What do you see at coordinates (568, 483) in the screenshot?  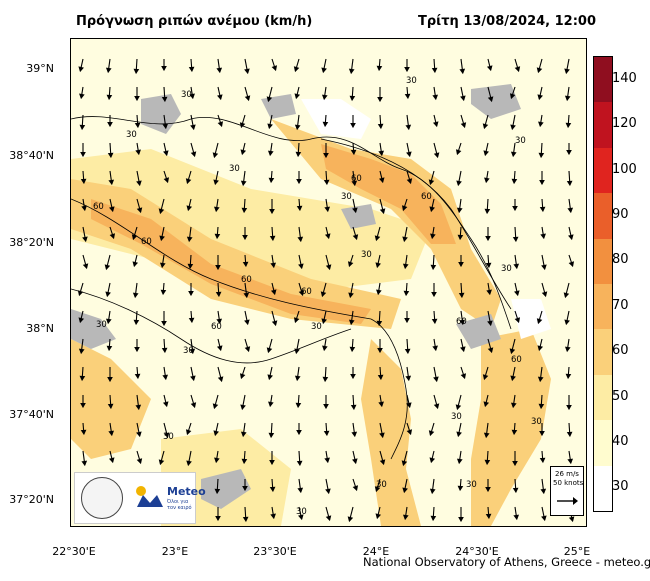 I see `reference-speed-knots: 50 knots` at bounding box center [568, 483].